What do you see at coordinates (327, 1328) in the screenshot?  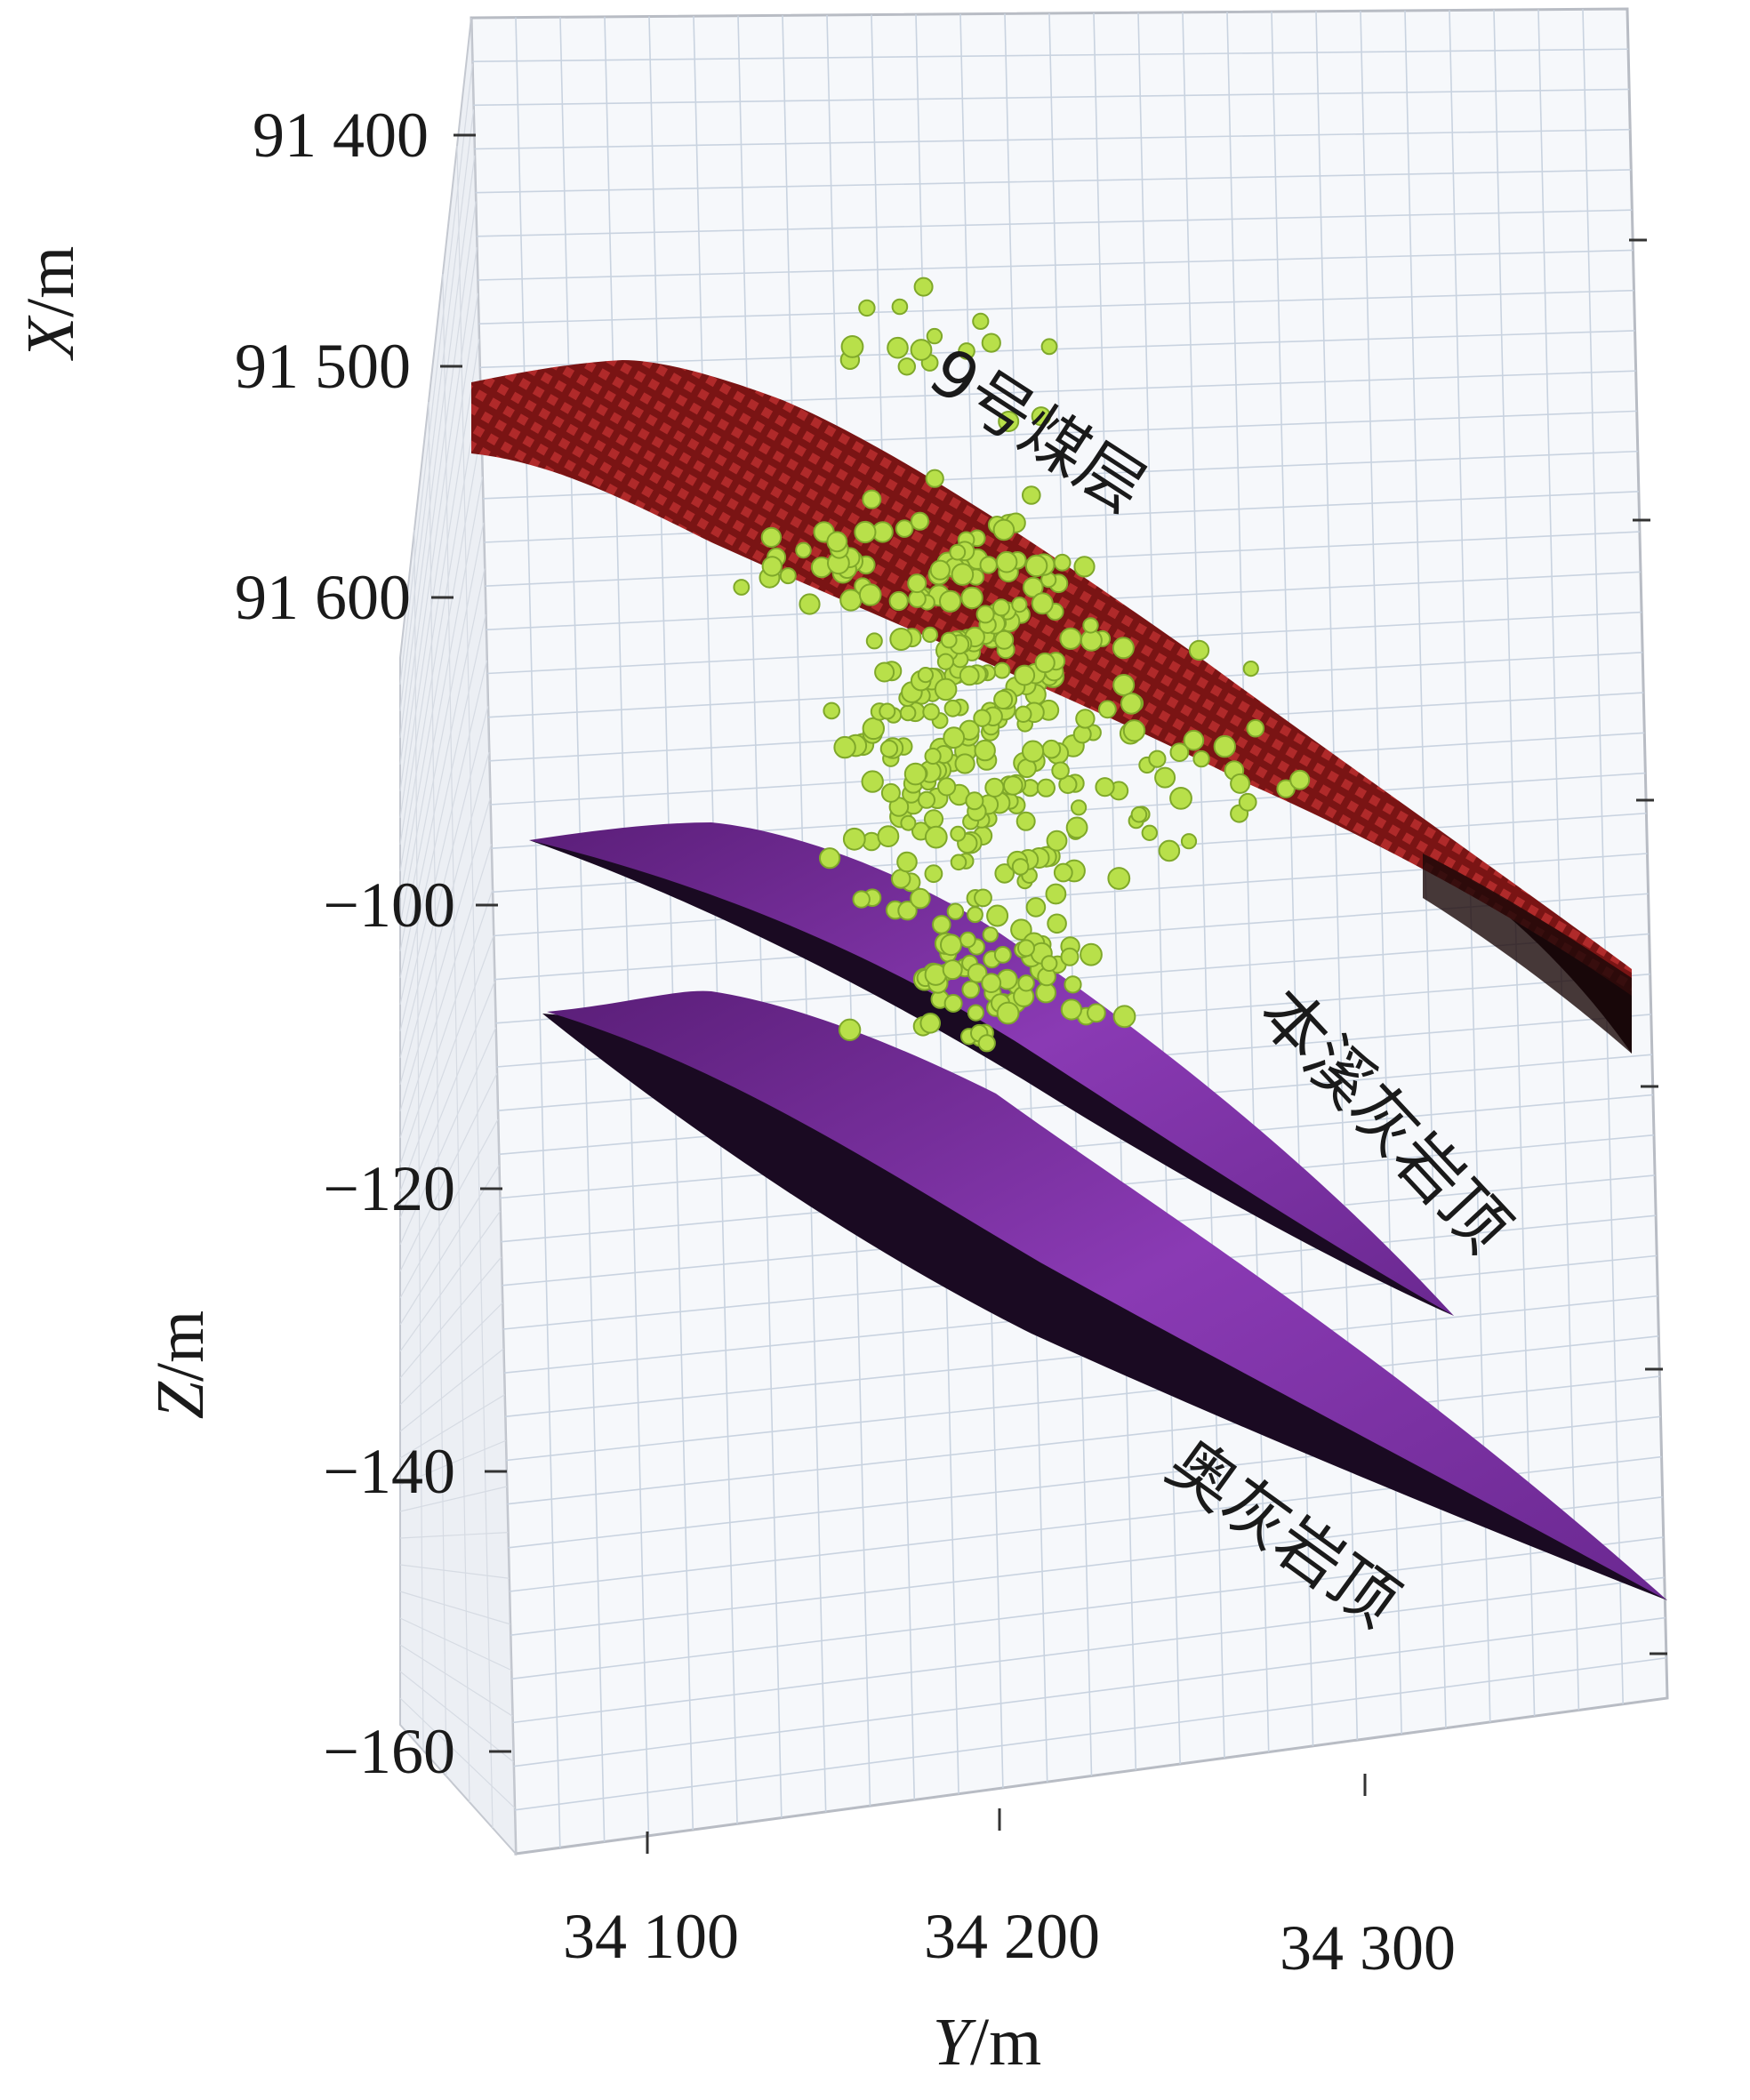 I see `z-axis: −100 −120 −140 −160 Z/m` at bounding box center [327, 1328].